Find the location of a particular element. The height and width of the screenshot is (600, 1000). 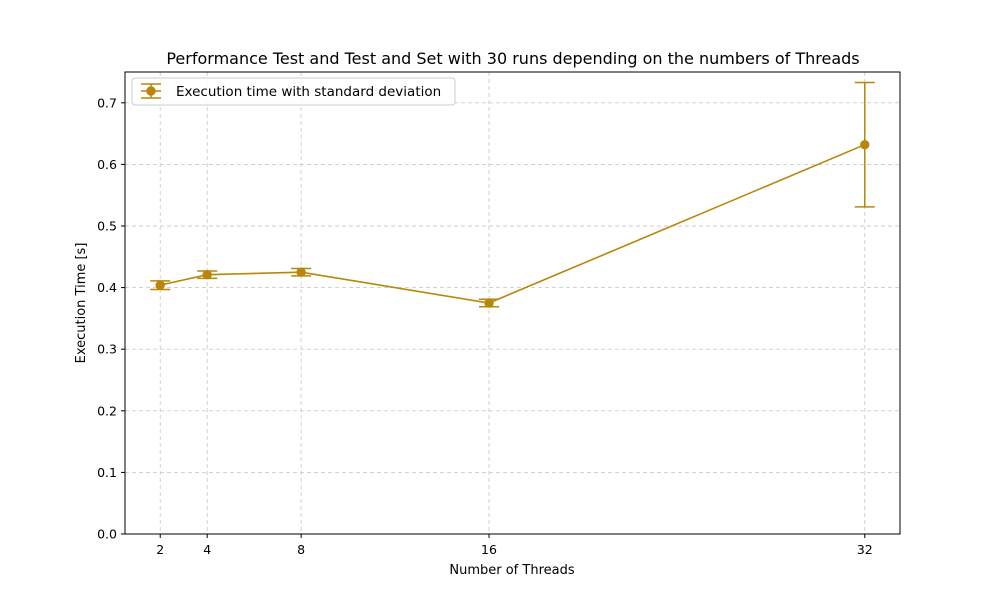

x-tick-label: 16 is located at coordinates (489, 549).